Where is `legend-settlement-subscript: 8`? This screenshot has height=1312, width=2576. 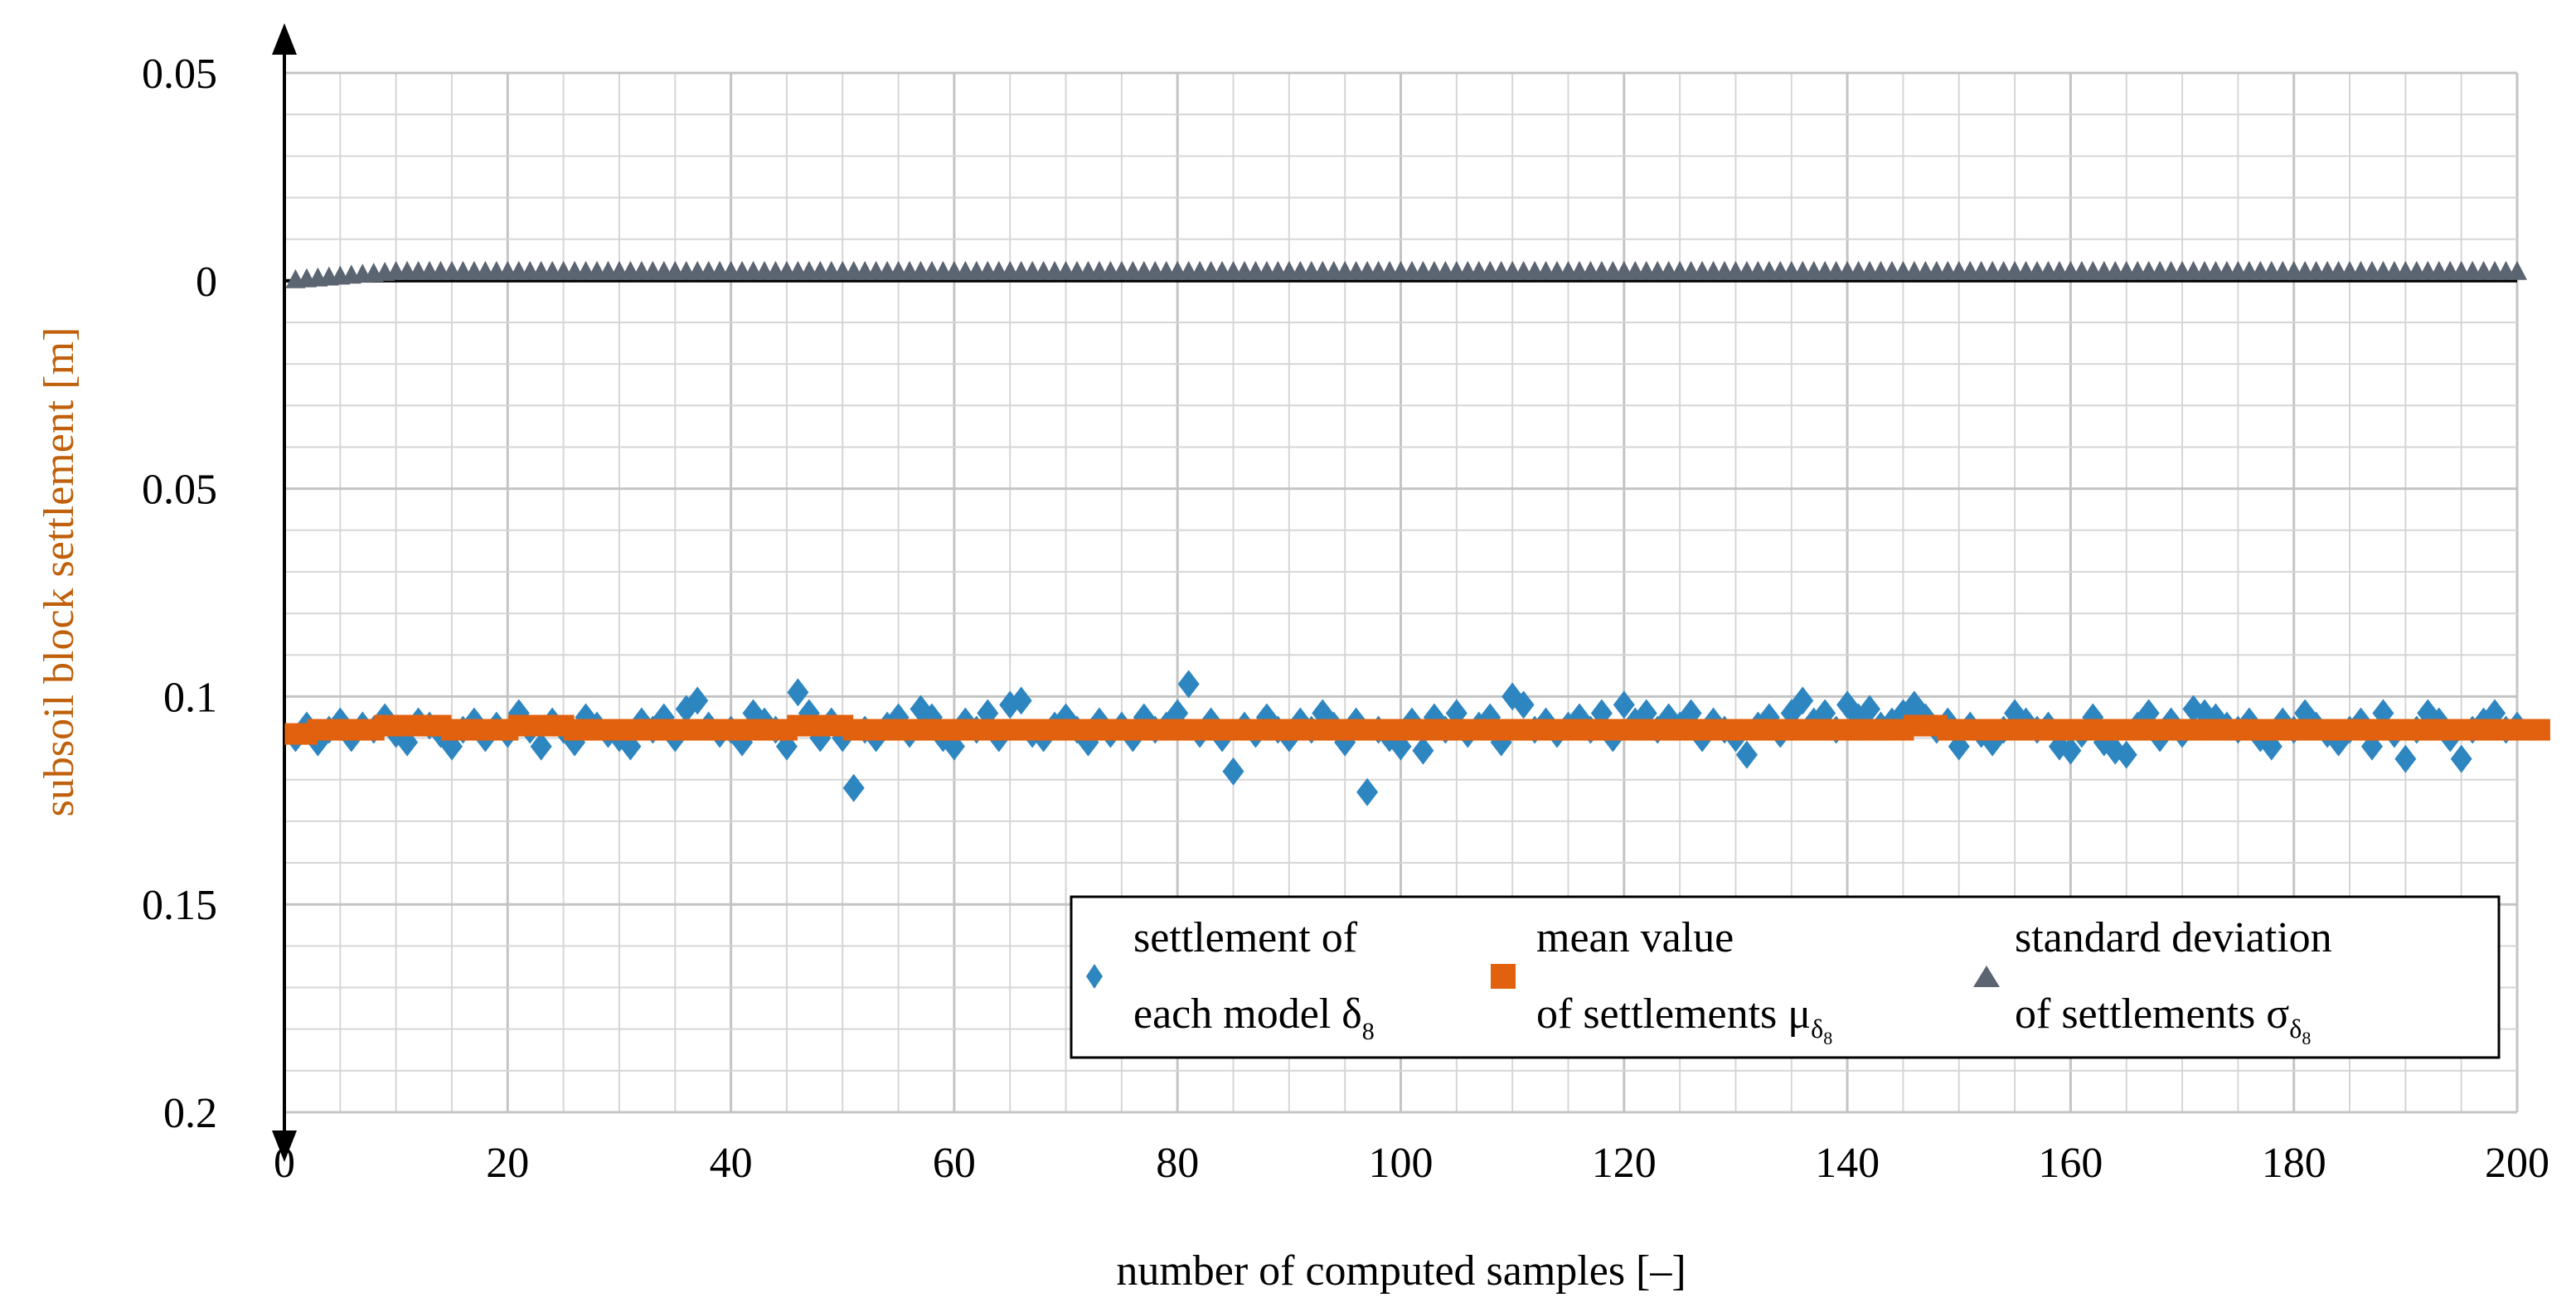 legend-settlement-subscript: 8 is located at coordinates (1368, 1031).